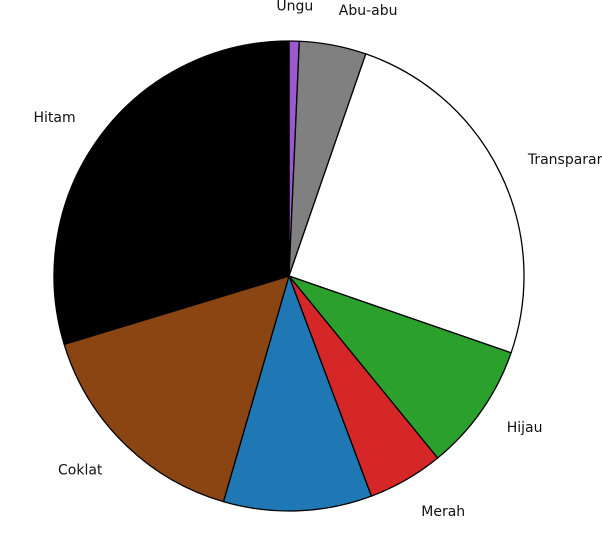 This screenshot has width=602, height=535. I want to click on pie-slice-biru, so click(297, 393).